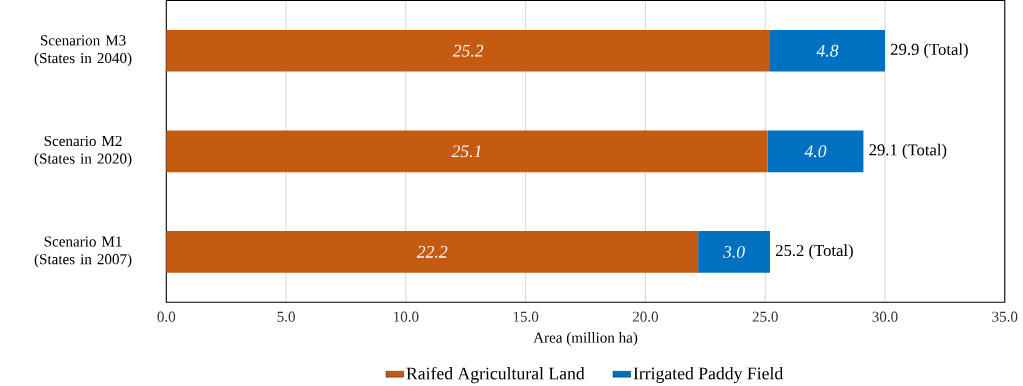 The width and height of the screenshot is (1023, 386). What do you see at coordinates (708, 375) in the screenshot?
I see `legend-label: Irrigated Paddy Field` at bounding box center [708, 375].